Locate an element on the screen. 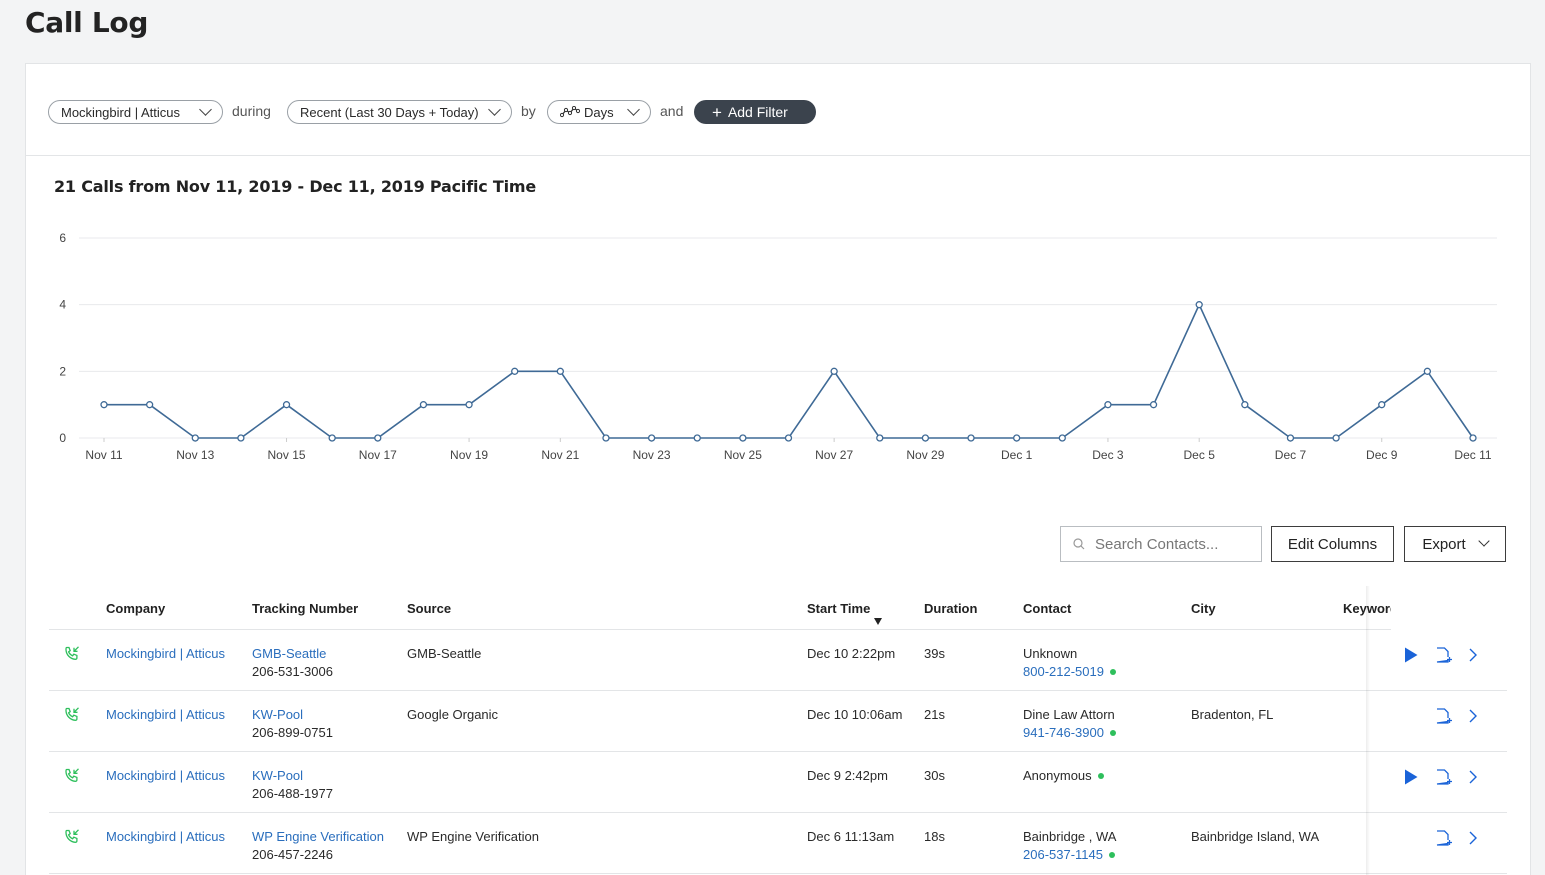 The width and height of the screenshot is (1545, 875). x-tick-label: Nov 27 is located at coordinates (834, 455).